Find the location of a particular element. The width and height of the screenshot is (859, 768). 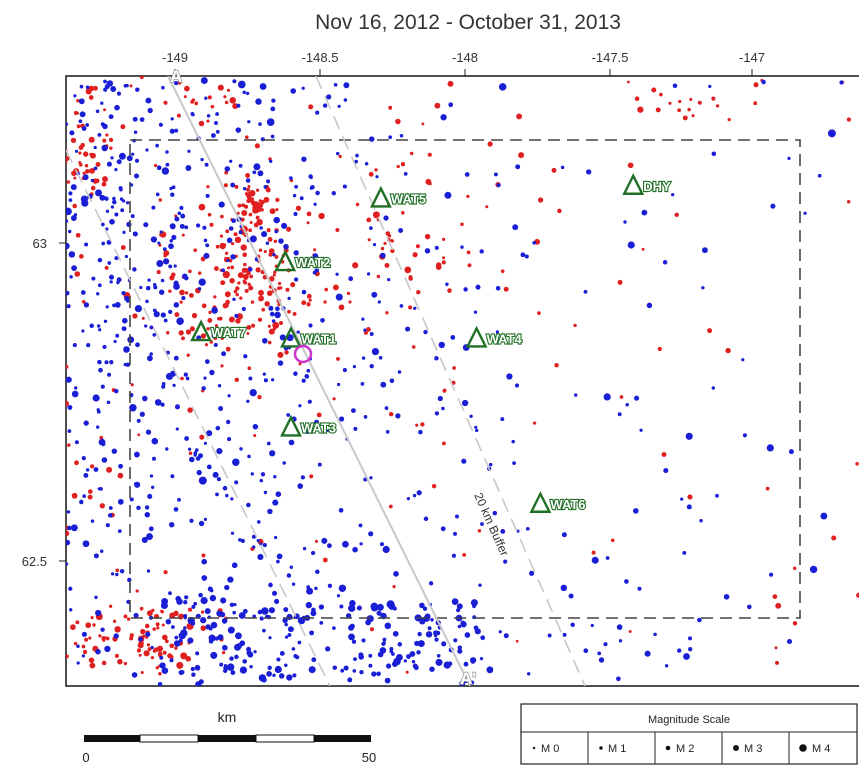

magnitude-label: M 0 is located at coordinates (550, 749).